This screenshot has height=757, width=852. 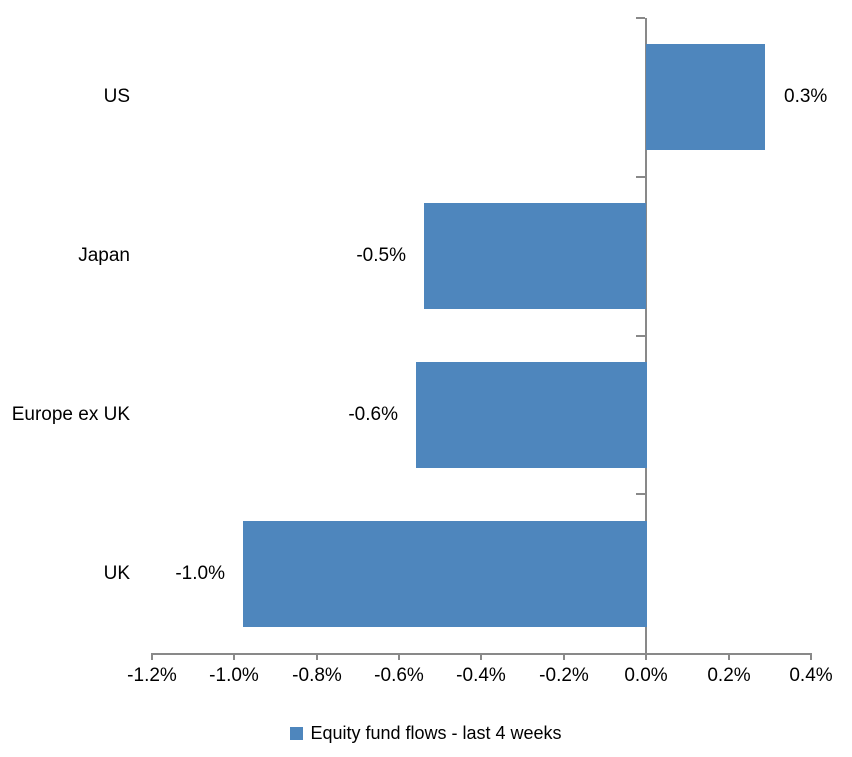 What do you see at coordinates (152, 675) in the screenshot?
I see `x-axis-tick-label: -1.2%` at bounding box center [152, 675].